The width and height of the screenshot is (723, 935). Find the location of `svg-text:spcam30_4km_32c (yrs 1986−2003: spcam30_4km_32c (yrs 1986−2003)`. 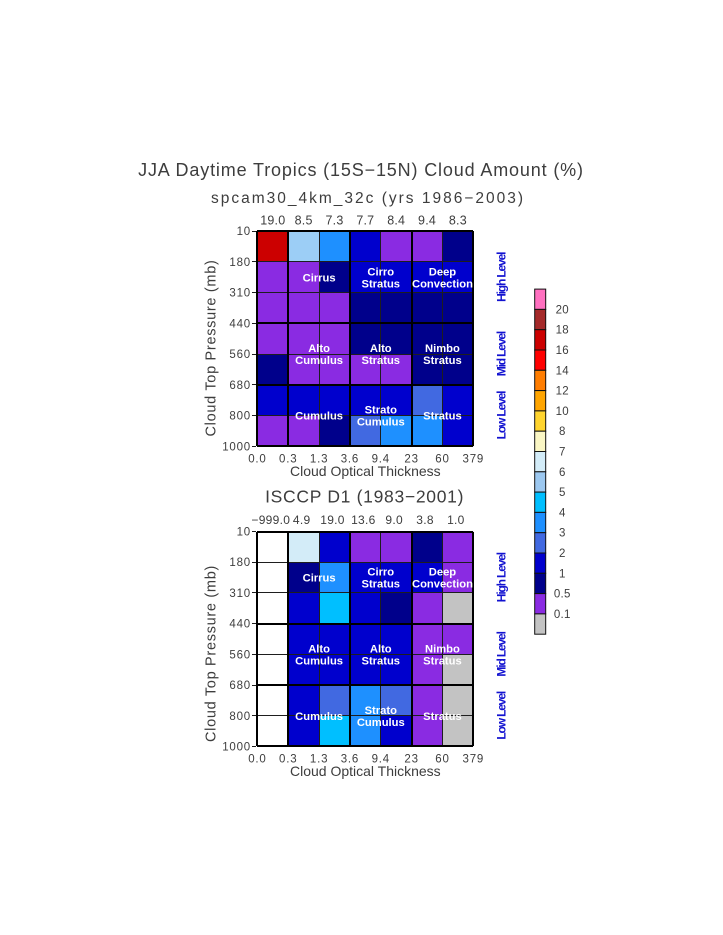

svg-text:spcam30_4km_32c (yrs 1986−2003: spcam30_4km_32c (yrs 1986−2003) is located at coordinates (368, 198).